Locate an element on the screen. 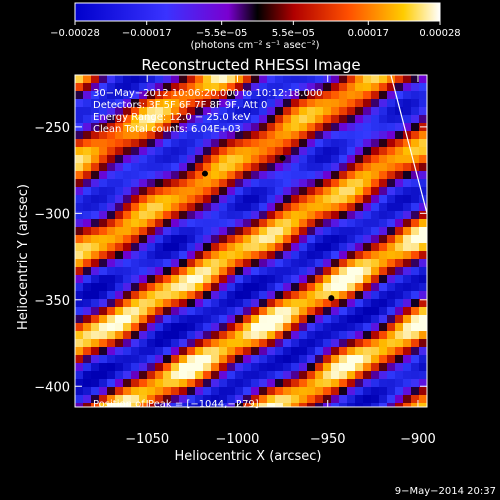  colorbar-tick-label: 0.00028 is located at coordinates (439, 33).